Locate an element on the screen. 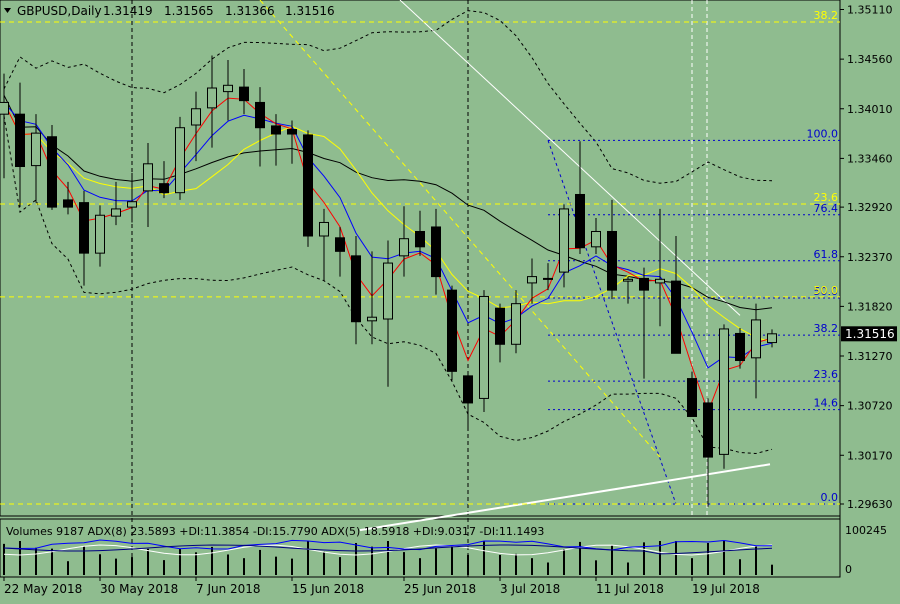 The width and height of the screenshot is (900, 604). di-minus-line is located at coordinates (388, 550).